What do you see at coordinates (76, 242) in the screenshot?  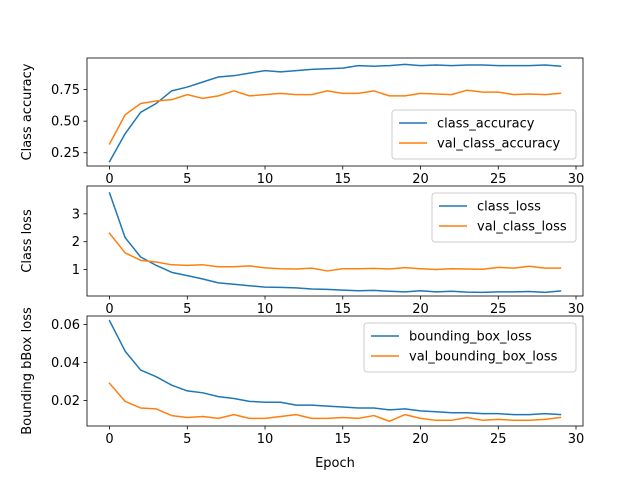 I see `y-tick-label: 2` at bounding box center [76, 242].